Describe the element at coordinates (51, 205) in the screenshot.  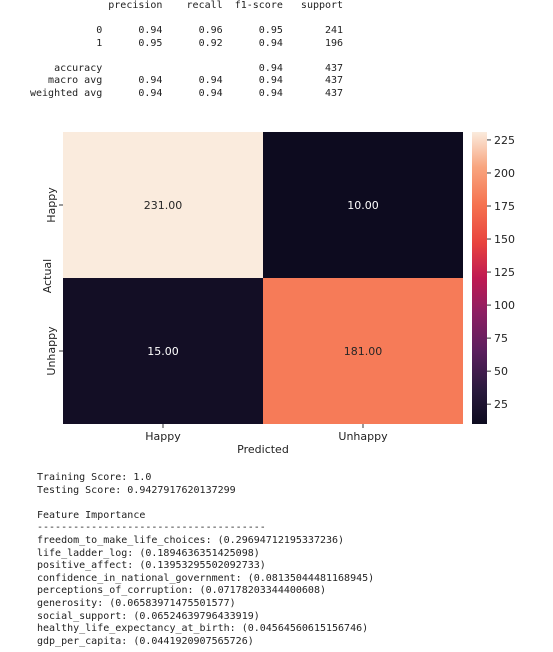
I see `y-tick-label: Happy` at that location.